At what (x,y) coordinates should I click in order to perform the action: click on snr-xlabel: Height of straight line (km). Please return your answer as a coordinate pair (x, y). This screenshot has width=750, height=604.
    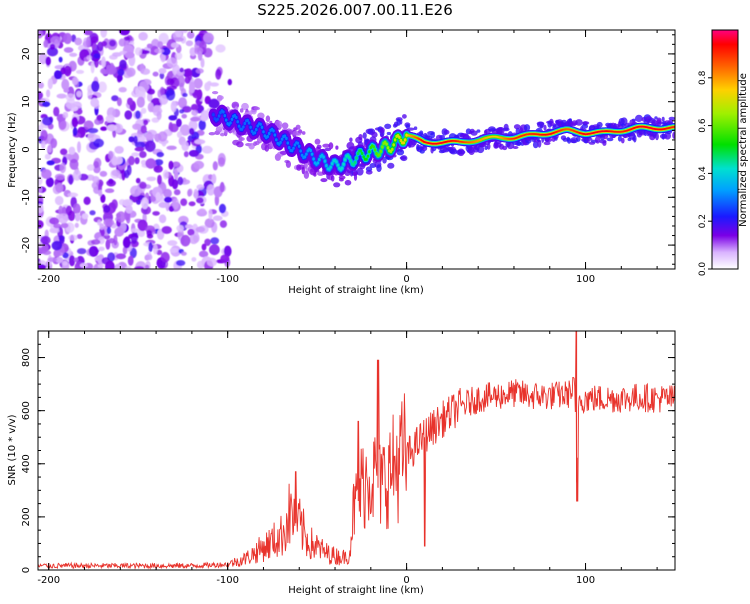
    Looking at the image, I should click on (356, 590).